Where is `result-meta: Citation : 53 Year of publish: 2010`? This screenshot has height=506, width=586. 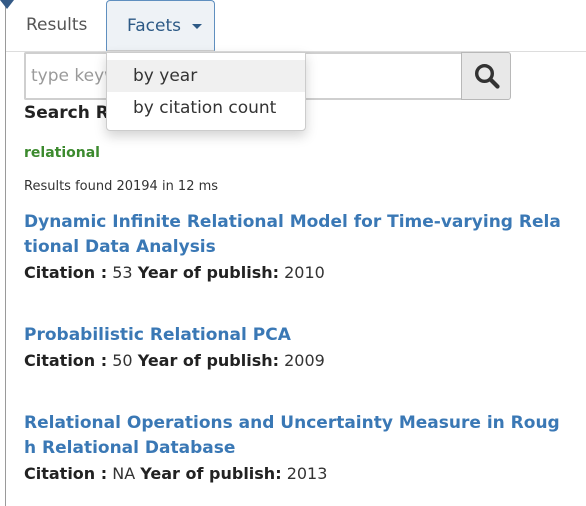
result-meta: Citation : 53 Year of publish: 2010 is located at coordinates (294, 272).